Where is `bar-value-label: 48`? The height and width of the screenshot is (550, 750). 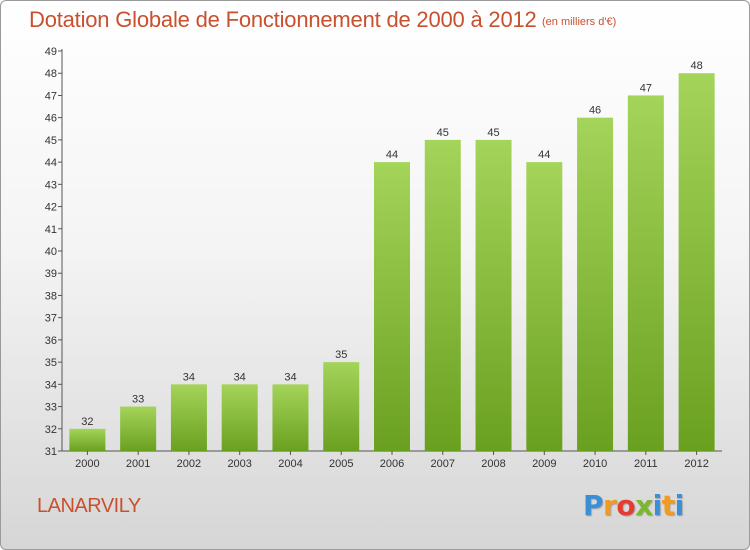
bar-value-label: 48 is located at coordinates (696, 66).